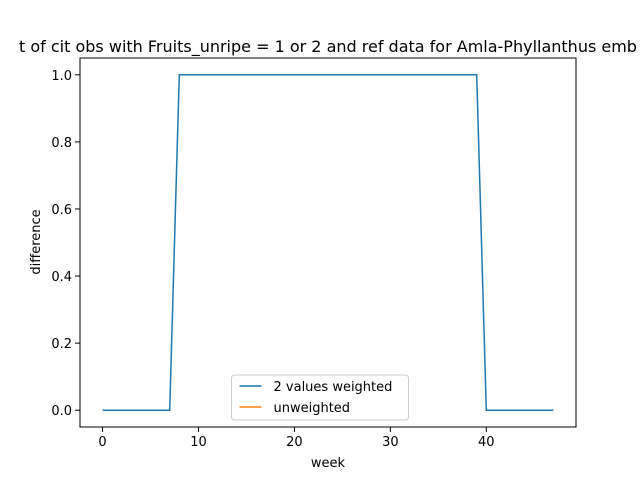  I want to click on y-tick-label: 0.4, so click(61, 277).